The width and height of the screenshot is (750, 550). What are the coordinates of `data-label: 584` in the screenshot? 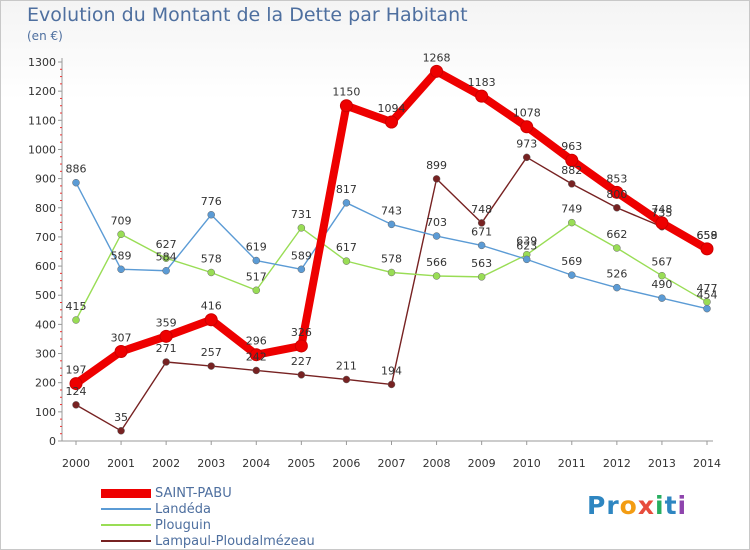 It's located at (166, 257).